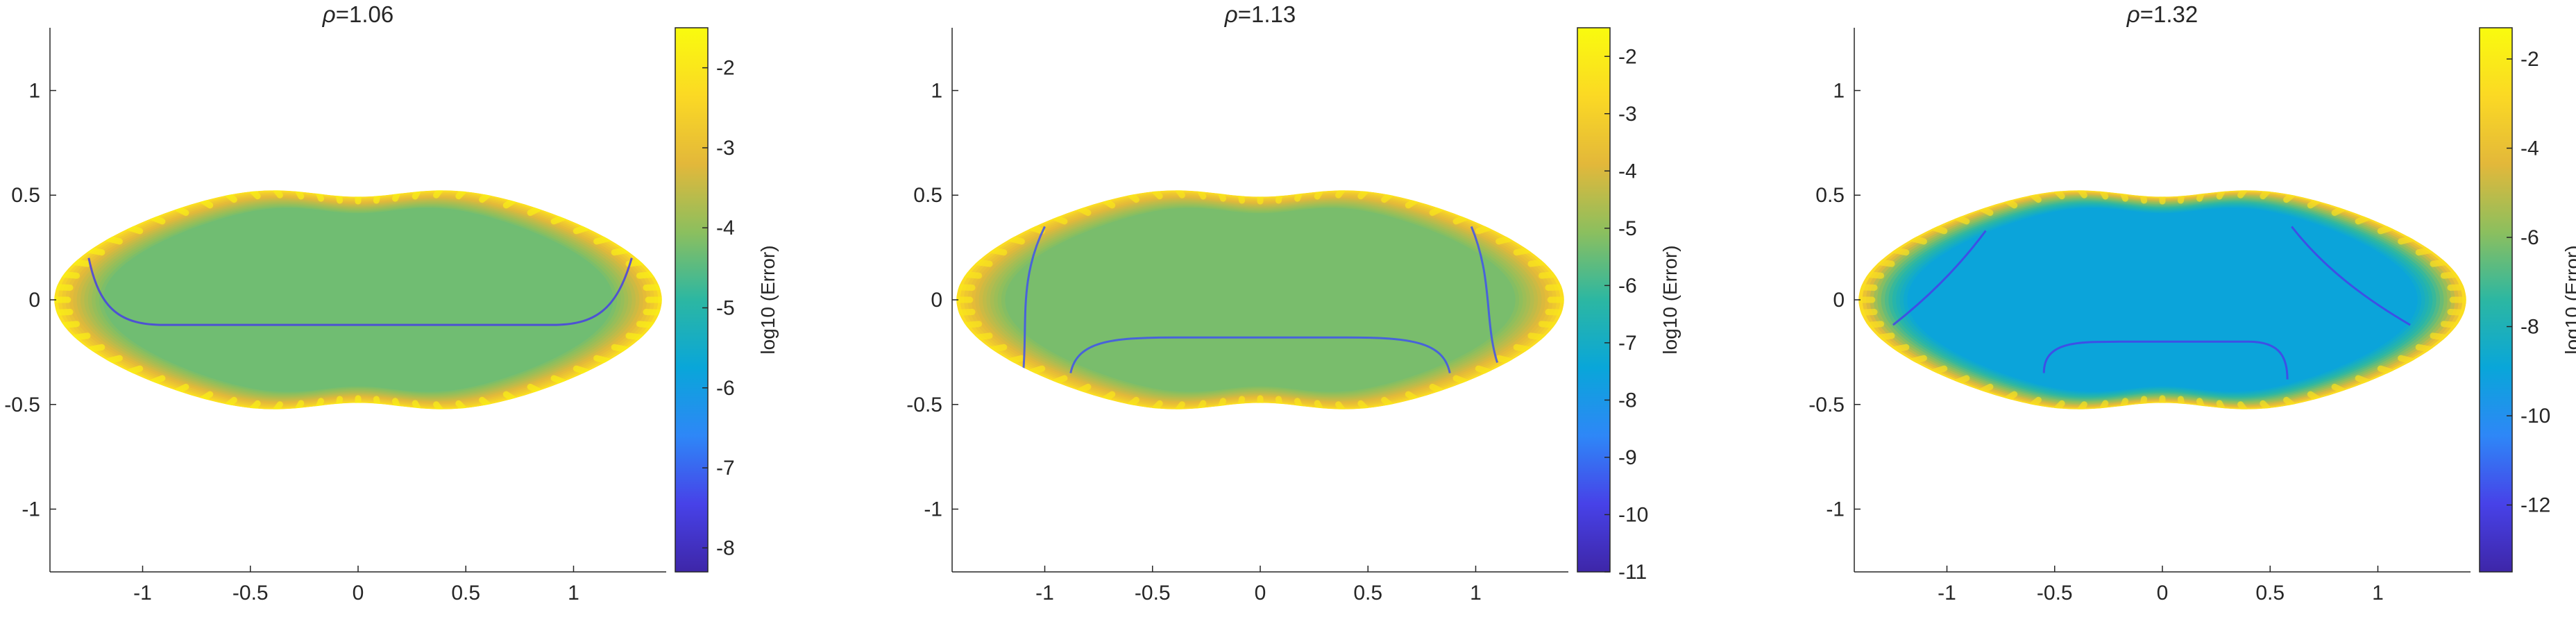  Describe the element at coordinates (692, 300) in the screenshot. I see `colorbar` at that location.